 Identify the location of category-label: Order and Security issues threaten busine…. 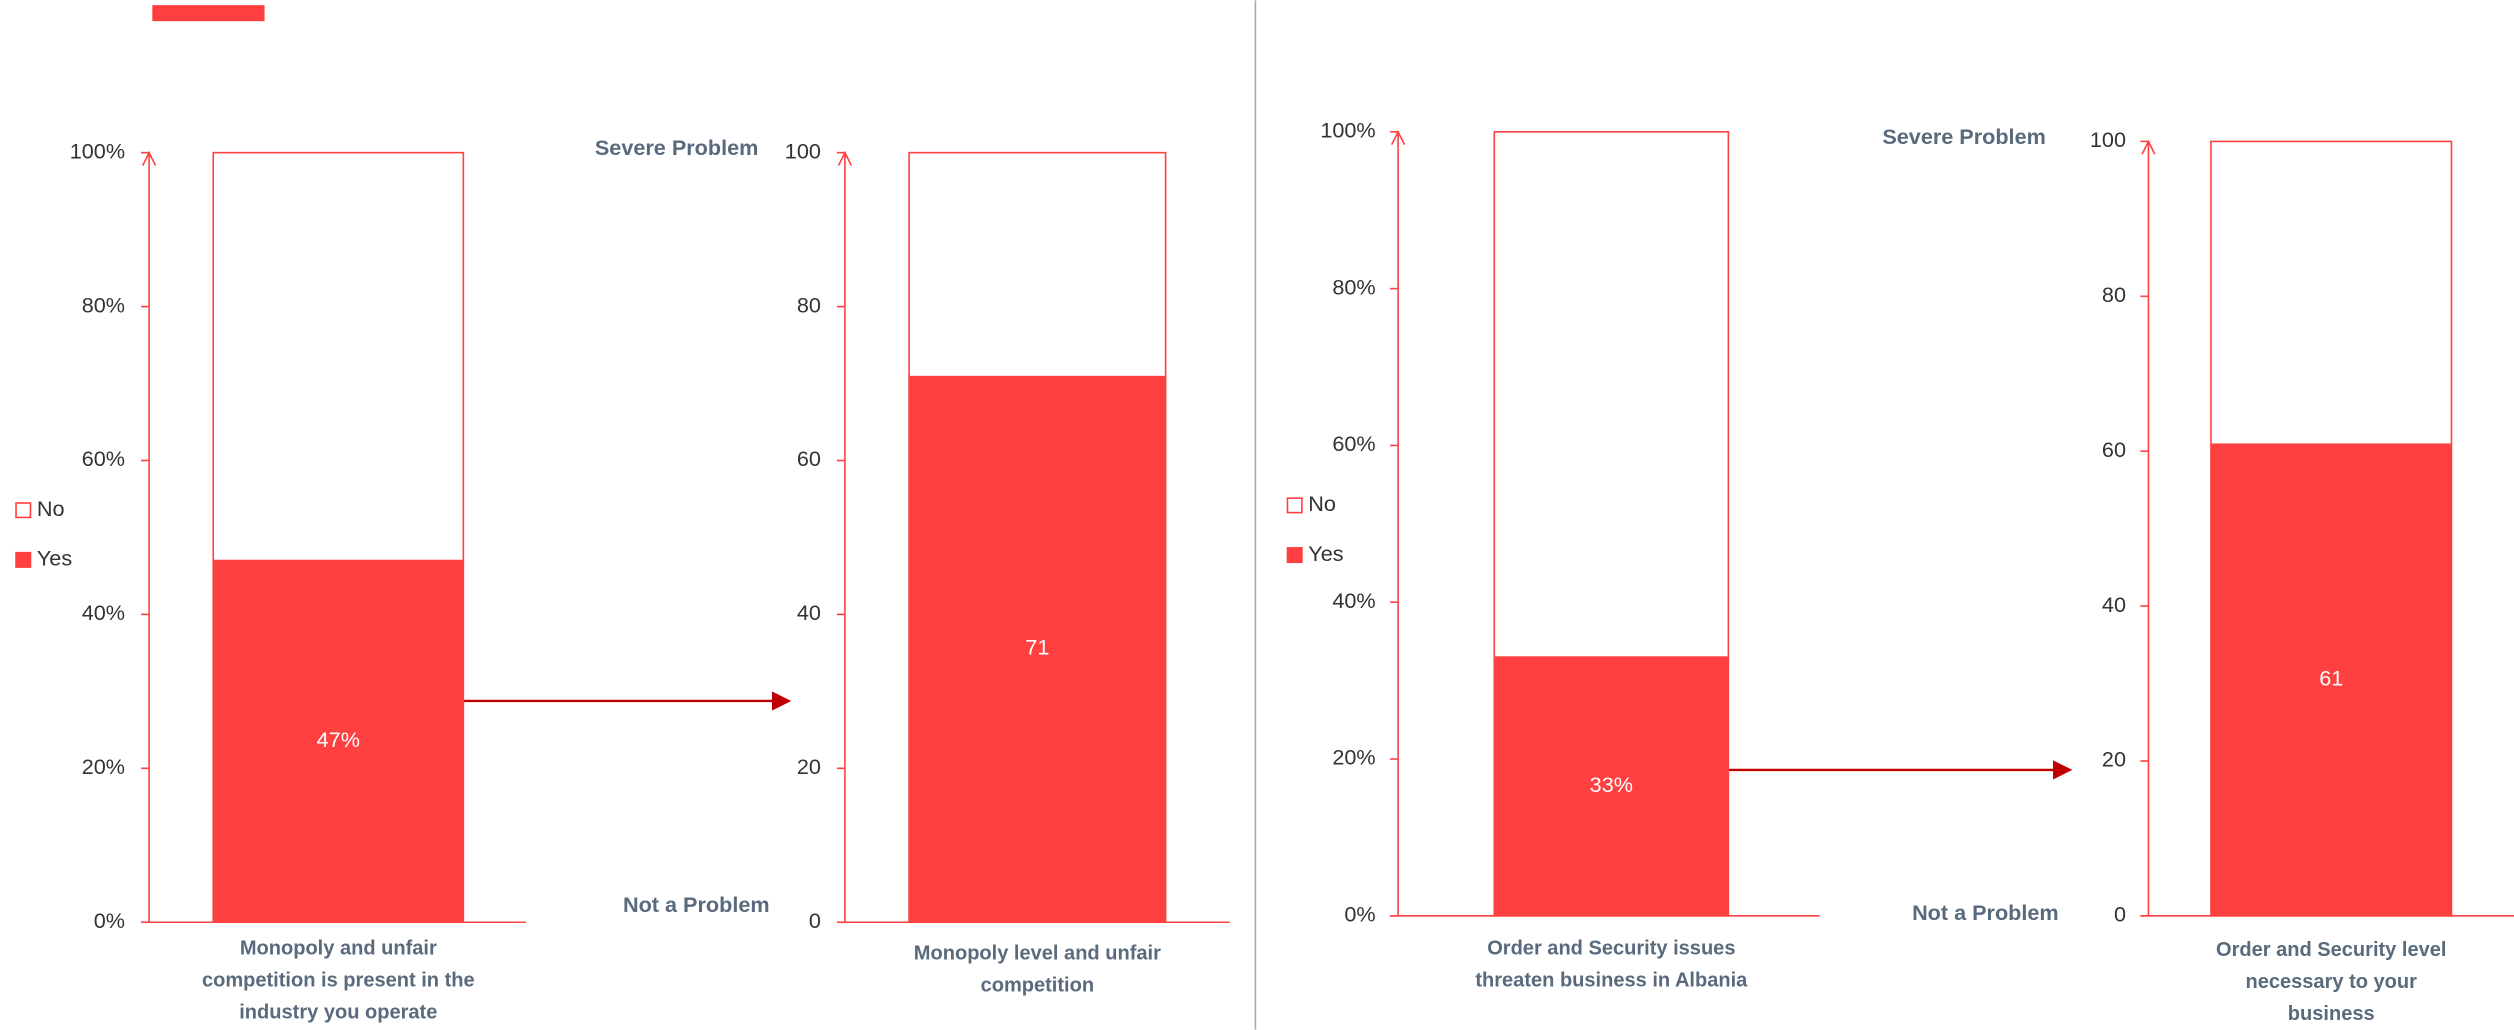
(1611, 965).